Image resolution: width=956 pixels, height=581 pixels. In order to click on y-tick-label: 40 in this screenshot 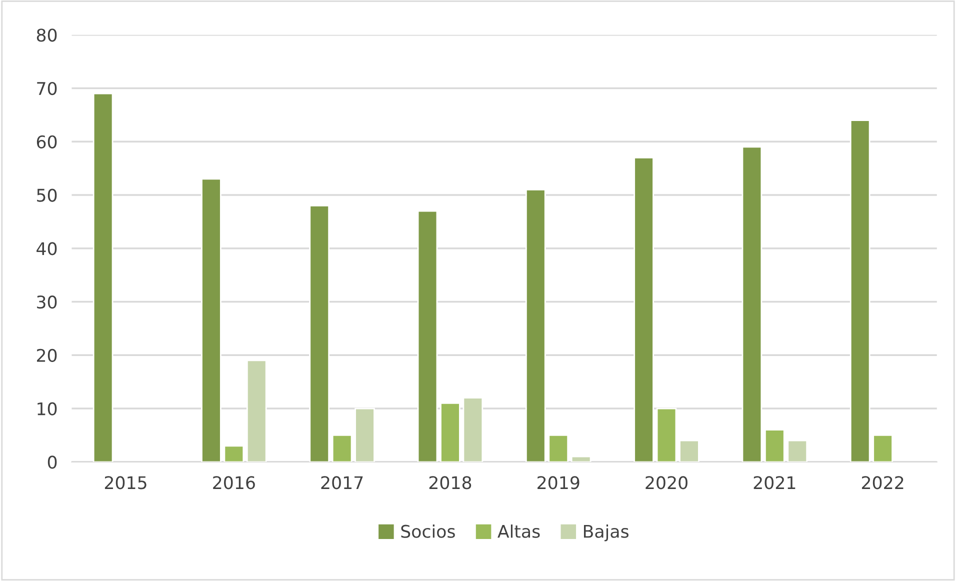, I will do `click(46, 249)`.